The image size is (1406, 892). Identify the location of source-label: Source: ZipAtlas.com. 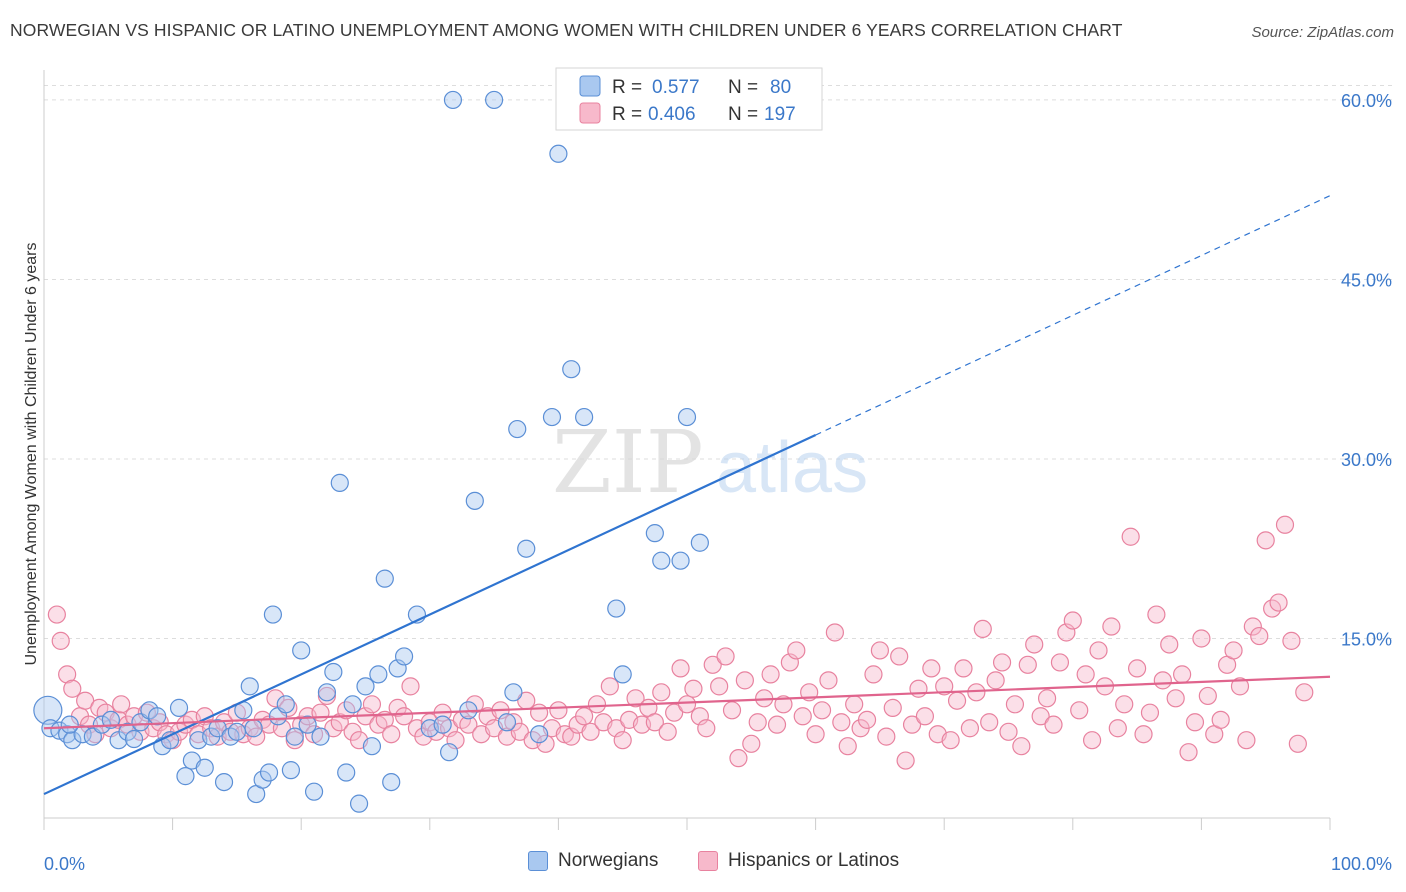
(1322, 32).